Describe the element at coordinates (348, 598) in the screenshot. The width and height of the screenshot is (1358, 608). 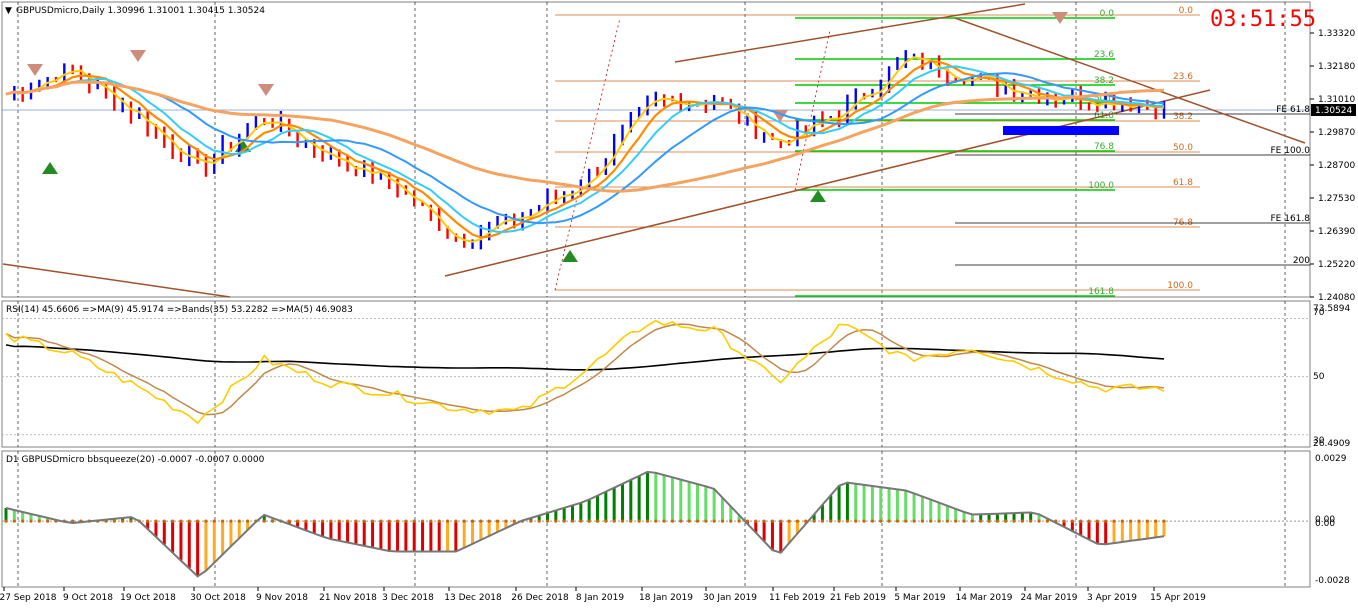
I see `time-tick-label: 21 Nov 2018` at that location.